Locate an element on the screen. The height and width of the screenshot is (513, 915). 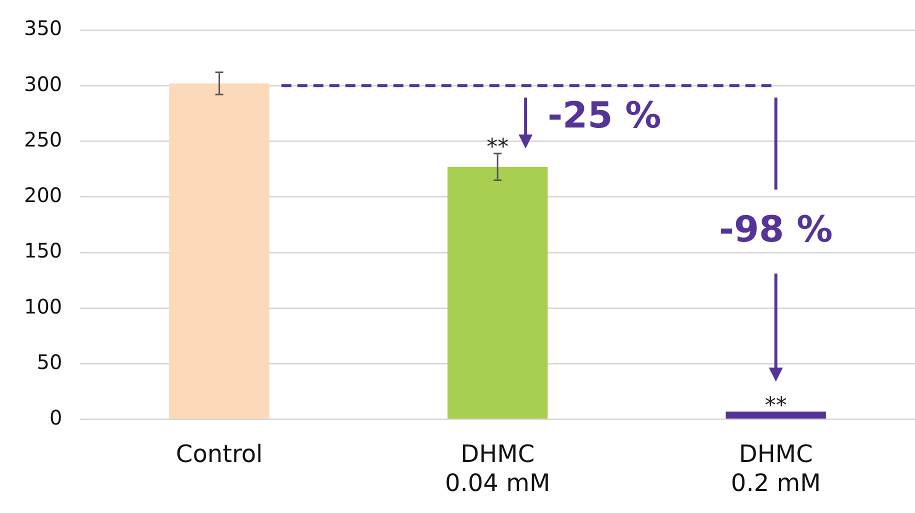
y-tick-label: 300 is located at coordinates (43, 84).